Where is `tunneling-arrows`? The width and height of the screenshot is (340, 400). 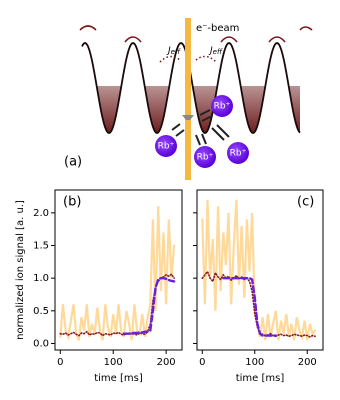 tunneling-arrows is located at coordinates (196, 34).